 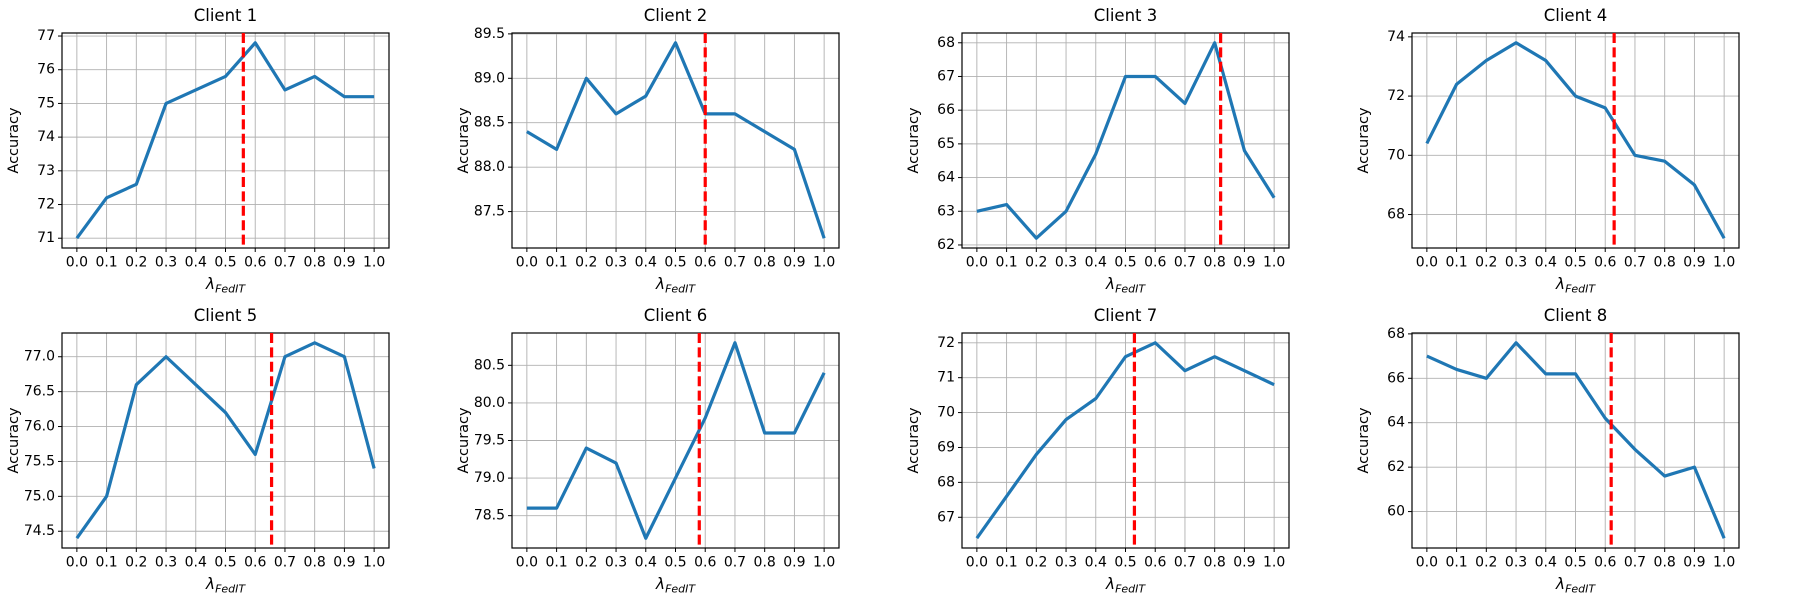 What do you see at coordinates (39, 496) in the screenshot?
I see `y-tick-label: 75.0` at bounding box center [39, 496].